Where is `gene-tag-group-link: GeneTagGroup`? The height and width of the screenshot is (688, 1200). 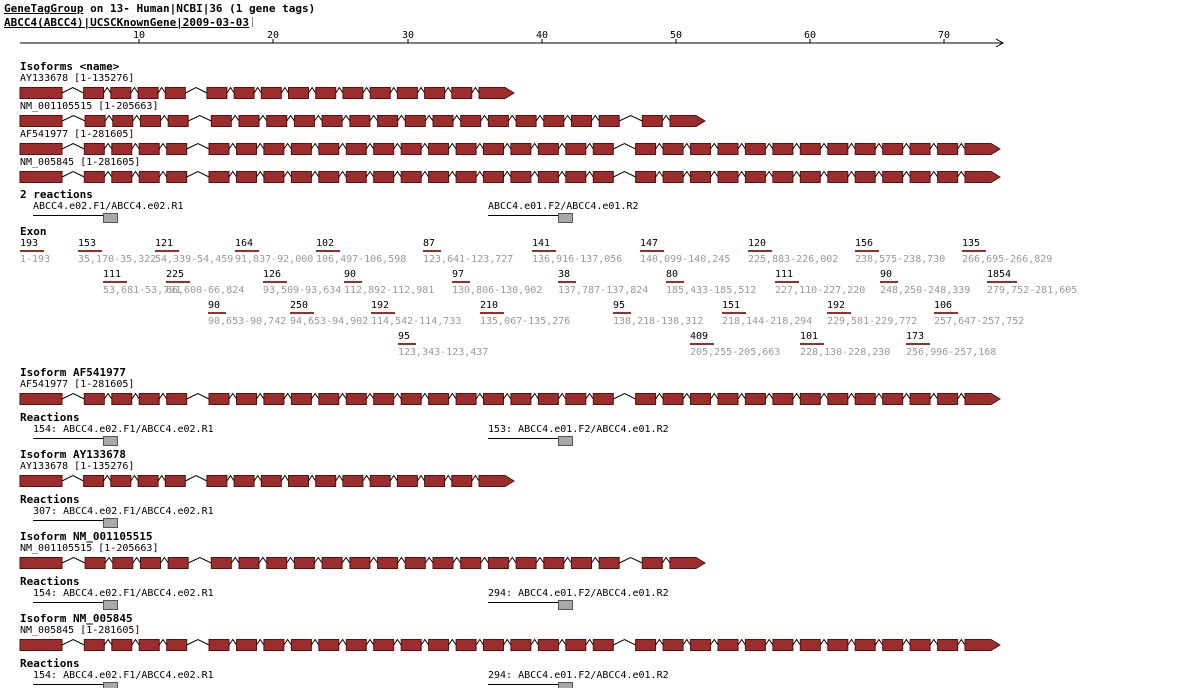 gene-tag-group-link: GeneTagGroup is located at coordinates (44, 8).